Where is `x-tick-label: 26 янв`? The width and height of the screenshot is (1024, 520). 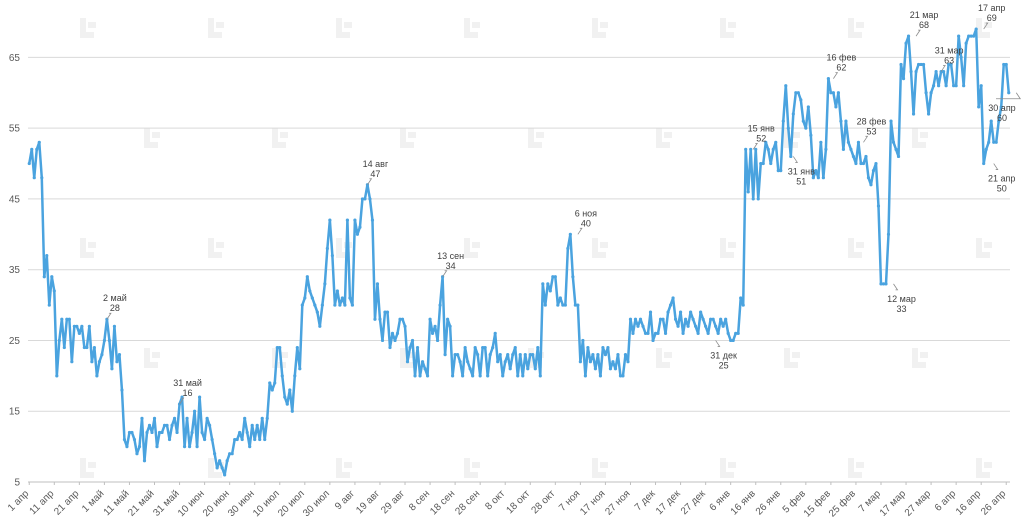 x-tick-label: 26 янв is located at coordinates (768, 502).